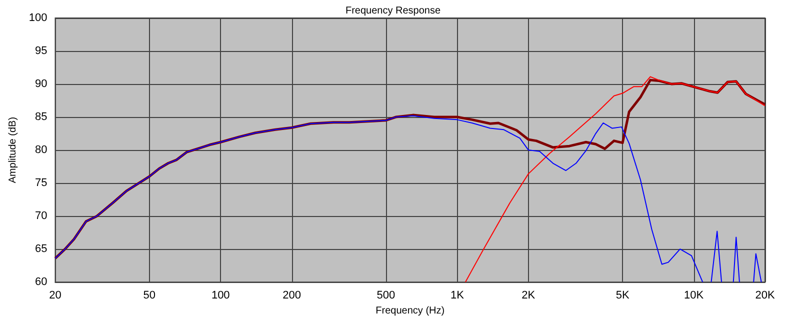 The image size is (786, 321). What do you see at coordinates (55, 296) in the screenshot?
I see `x-tick-label: 20` at bounding box center [55, 296].